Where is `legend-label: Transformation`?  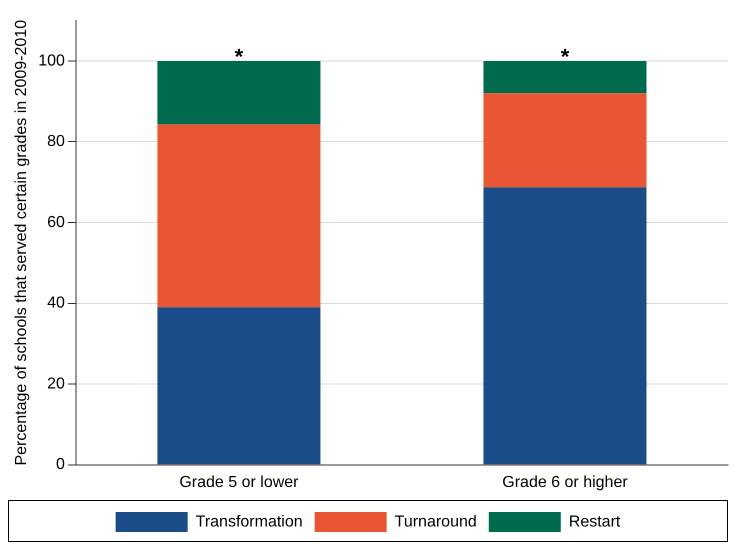 legend-label: Transformation is located at coordinates (249, 521).